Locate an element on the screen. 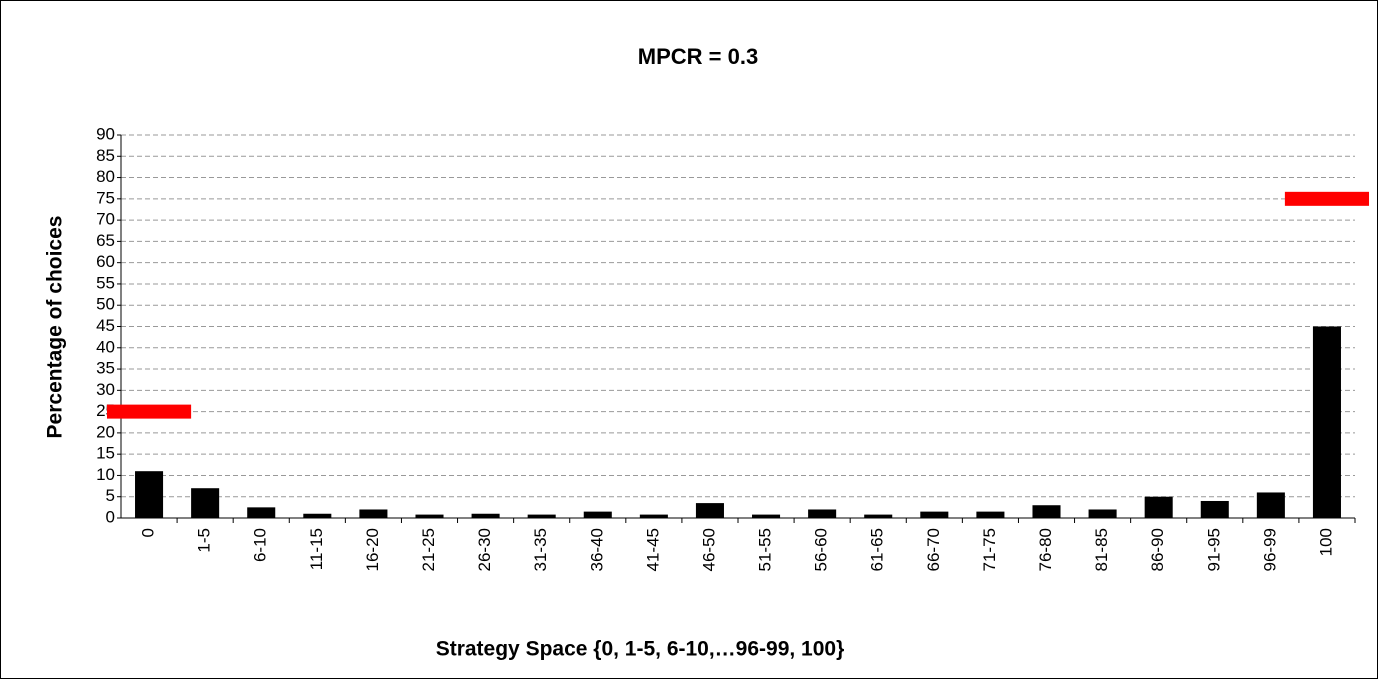 The width and height of the screenshot is (1379, 680). x-tick-label: 76-80 is located at coordinates (1045, 549).